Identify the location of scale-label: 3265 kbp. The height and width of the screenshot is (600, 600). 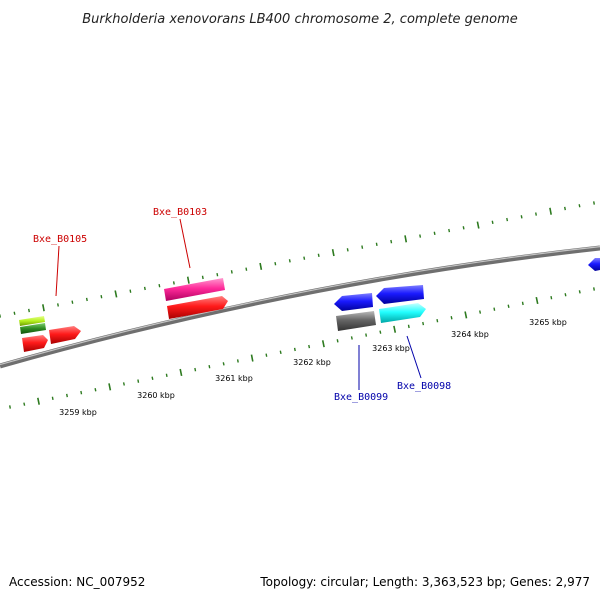
(548, 322).